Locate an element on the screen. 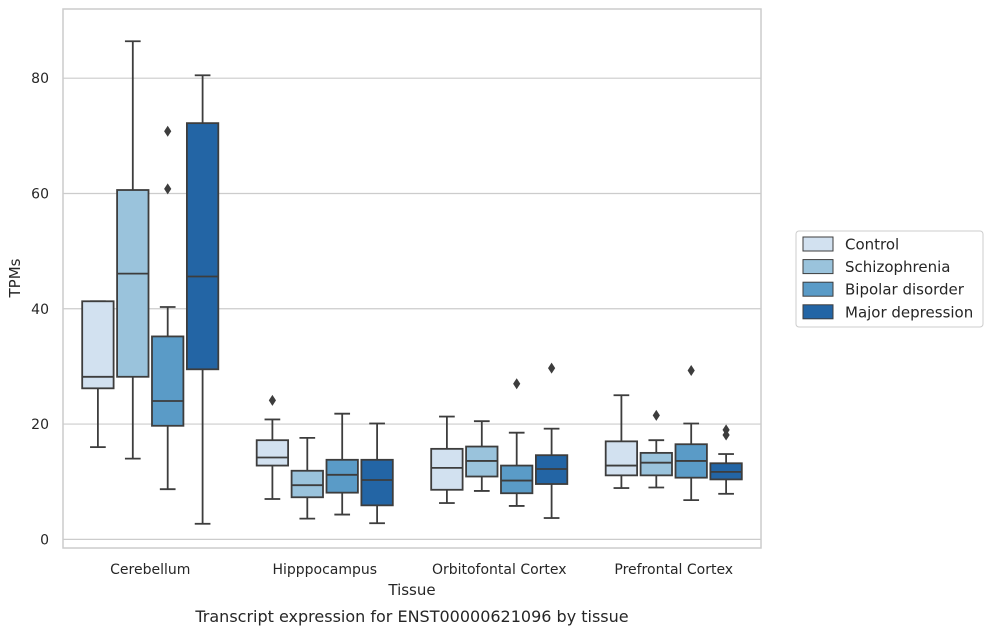 This screenshot has height=634, width=993. box-orbitofontal-cortex-schizophrenia is located at coordinates (482, 456).